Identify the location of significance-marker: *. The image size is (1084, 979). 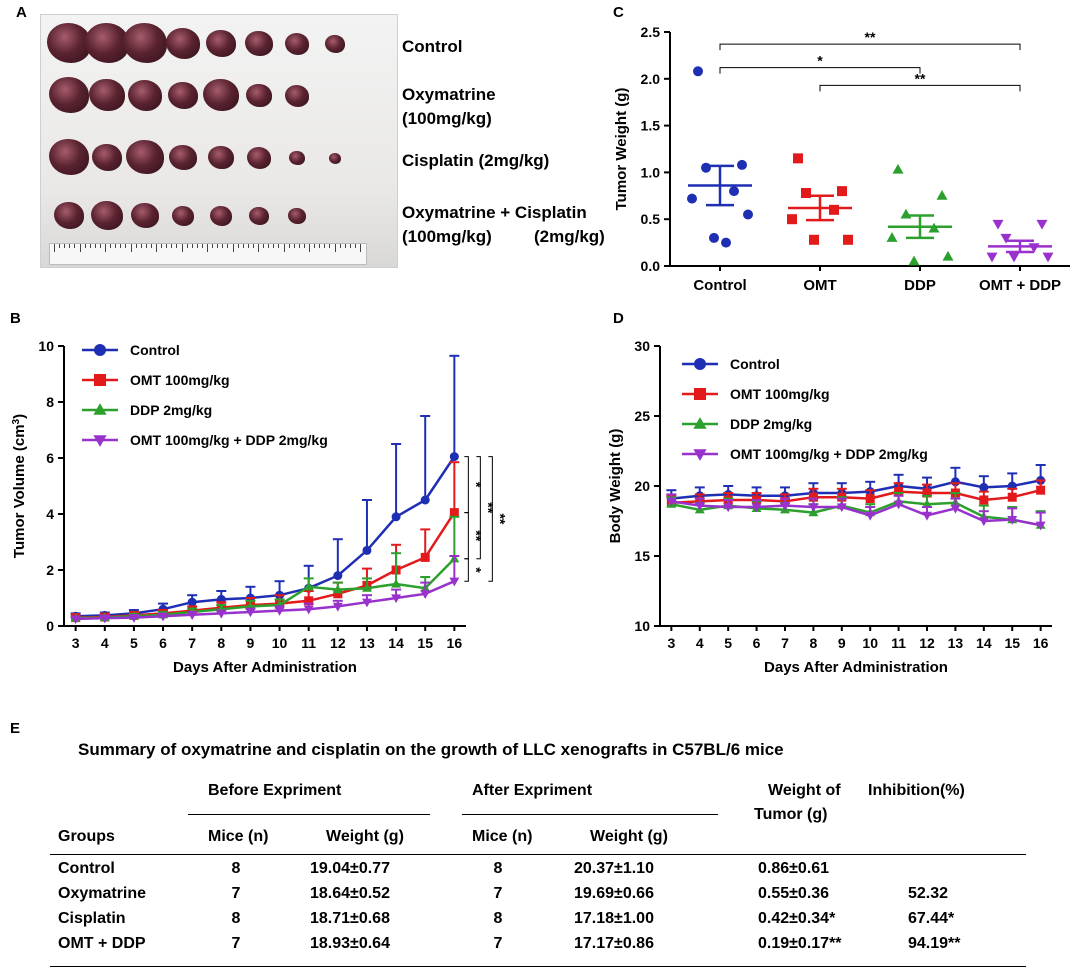
(820, 61).